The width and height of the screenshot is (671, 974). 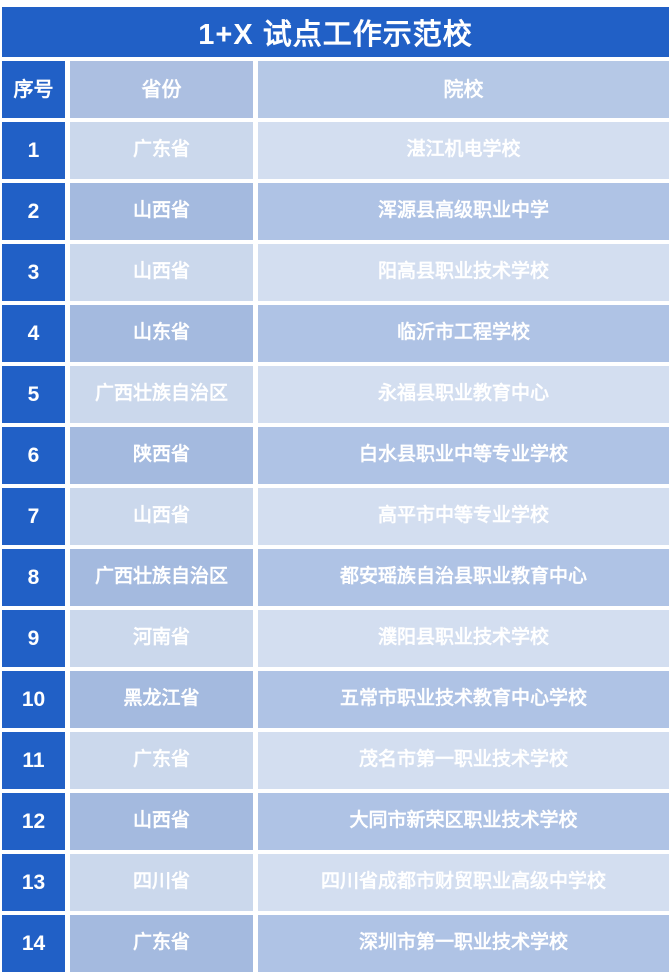 I want to click on province-cell: 四川省, so click(x=161, y=882).